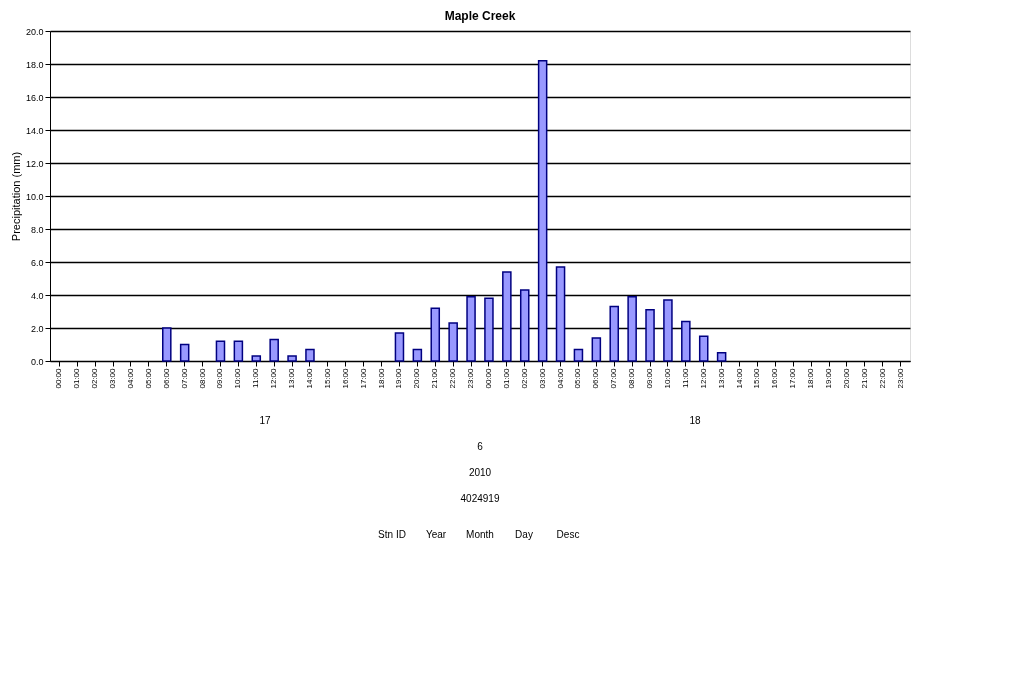 The width and height of the screenshot is (1009, 696). I want to click on y-tick-label: 10.0, so click(34, 196).